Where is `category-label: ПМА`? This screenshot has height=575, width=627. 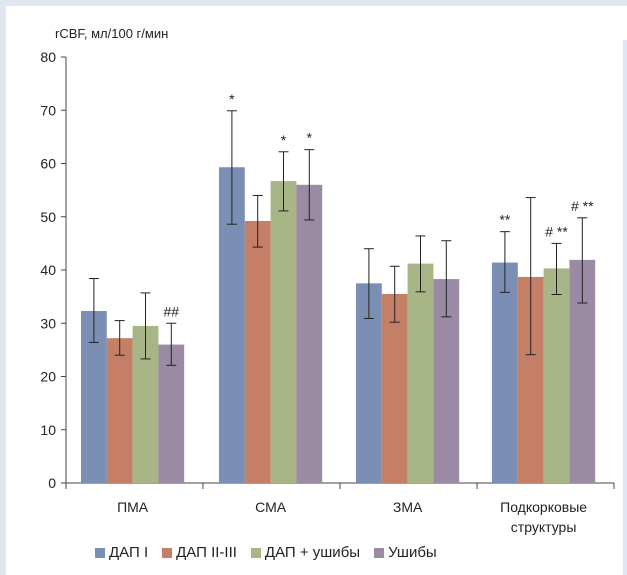
category-label: ПМА is located at coordinates (133, 507).